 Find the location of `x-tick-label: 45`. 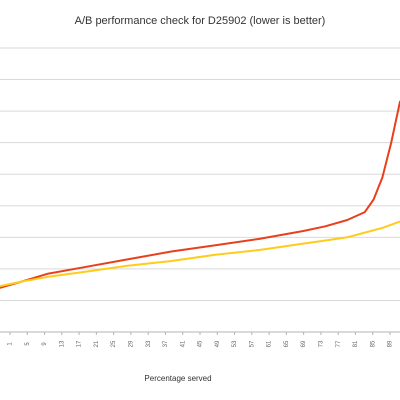

x-tick-label: 45 is located at coordinates (201, 343).